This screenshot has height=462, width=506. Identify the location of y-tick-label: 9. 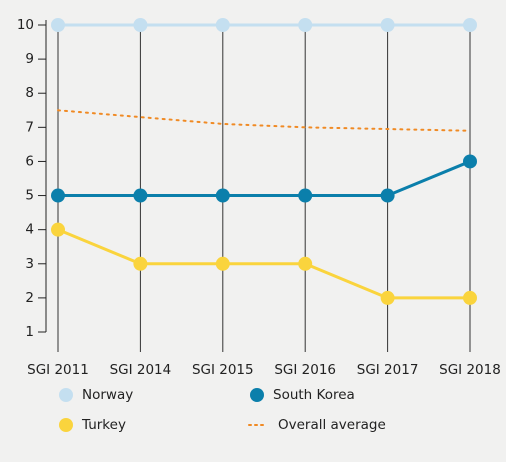
(29, 59).